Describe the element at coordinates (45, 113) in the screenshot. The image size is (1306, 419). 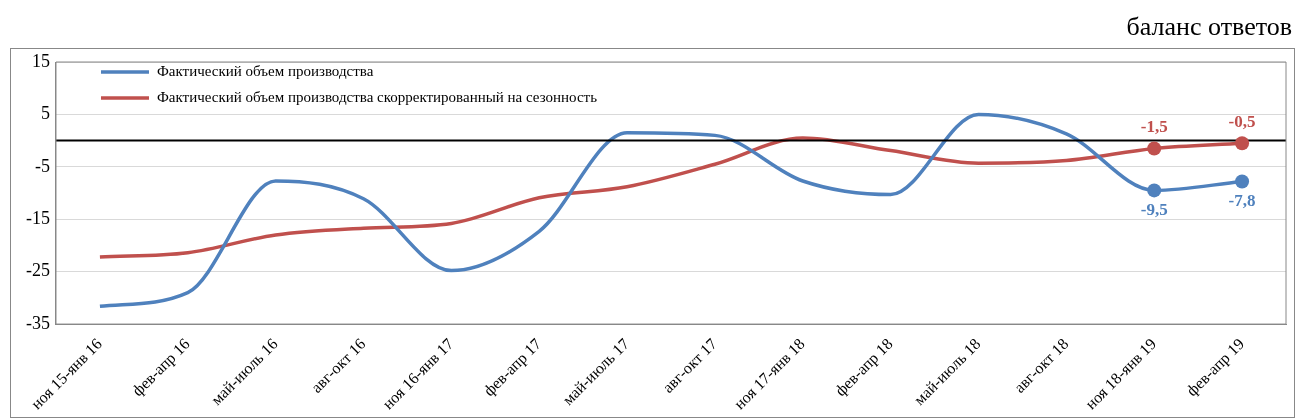
I see `y-tick-label: 5` at that location.